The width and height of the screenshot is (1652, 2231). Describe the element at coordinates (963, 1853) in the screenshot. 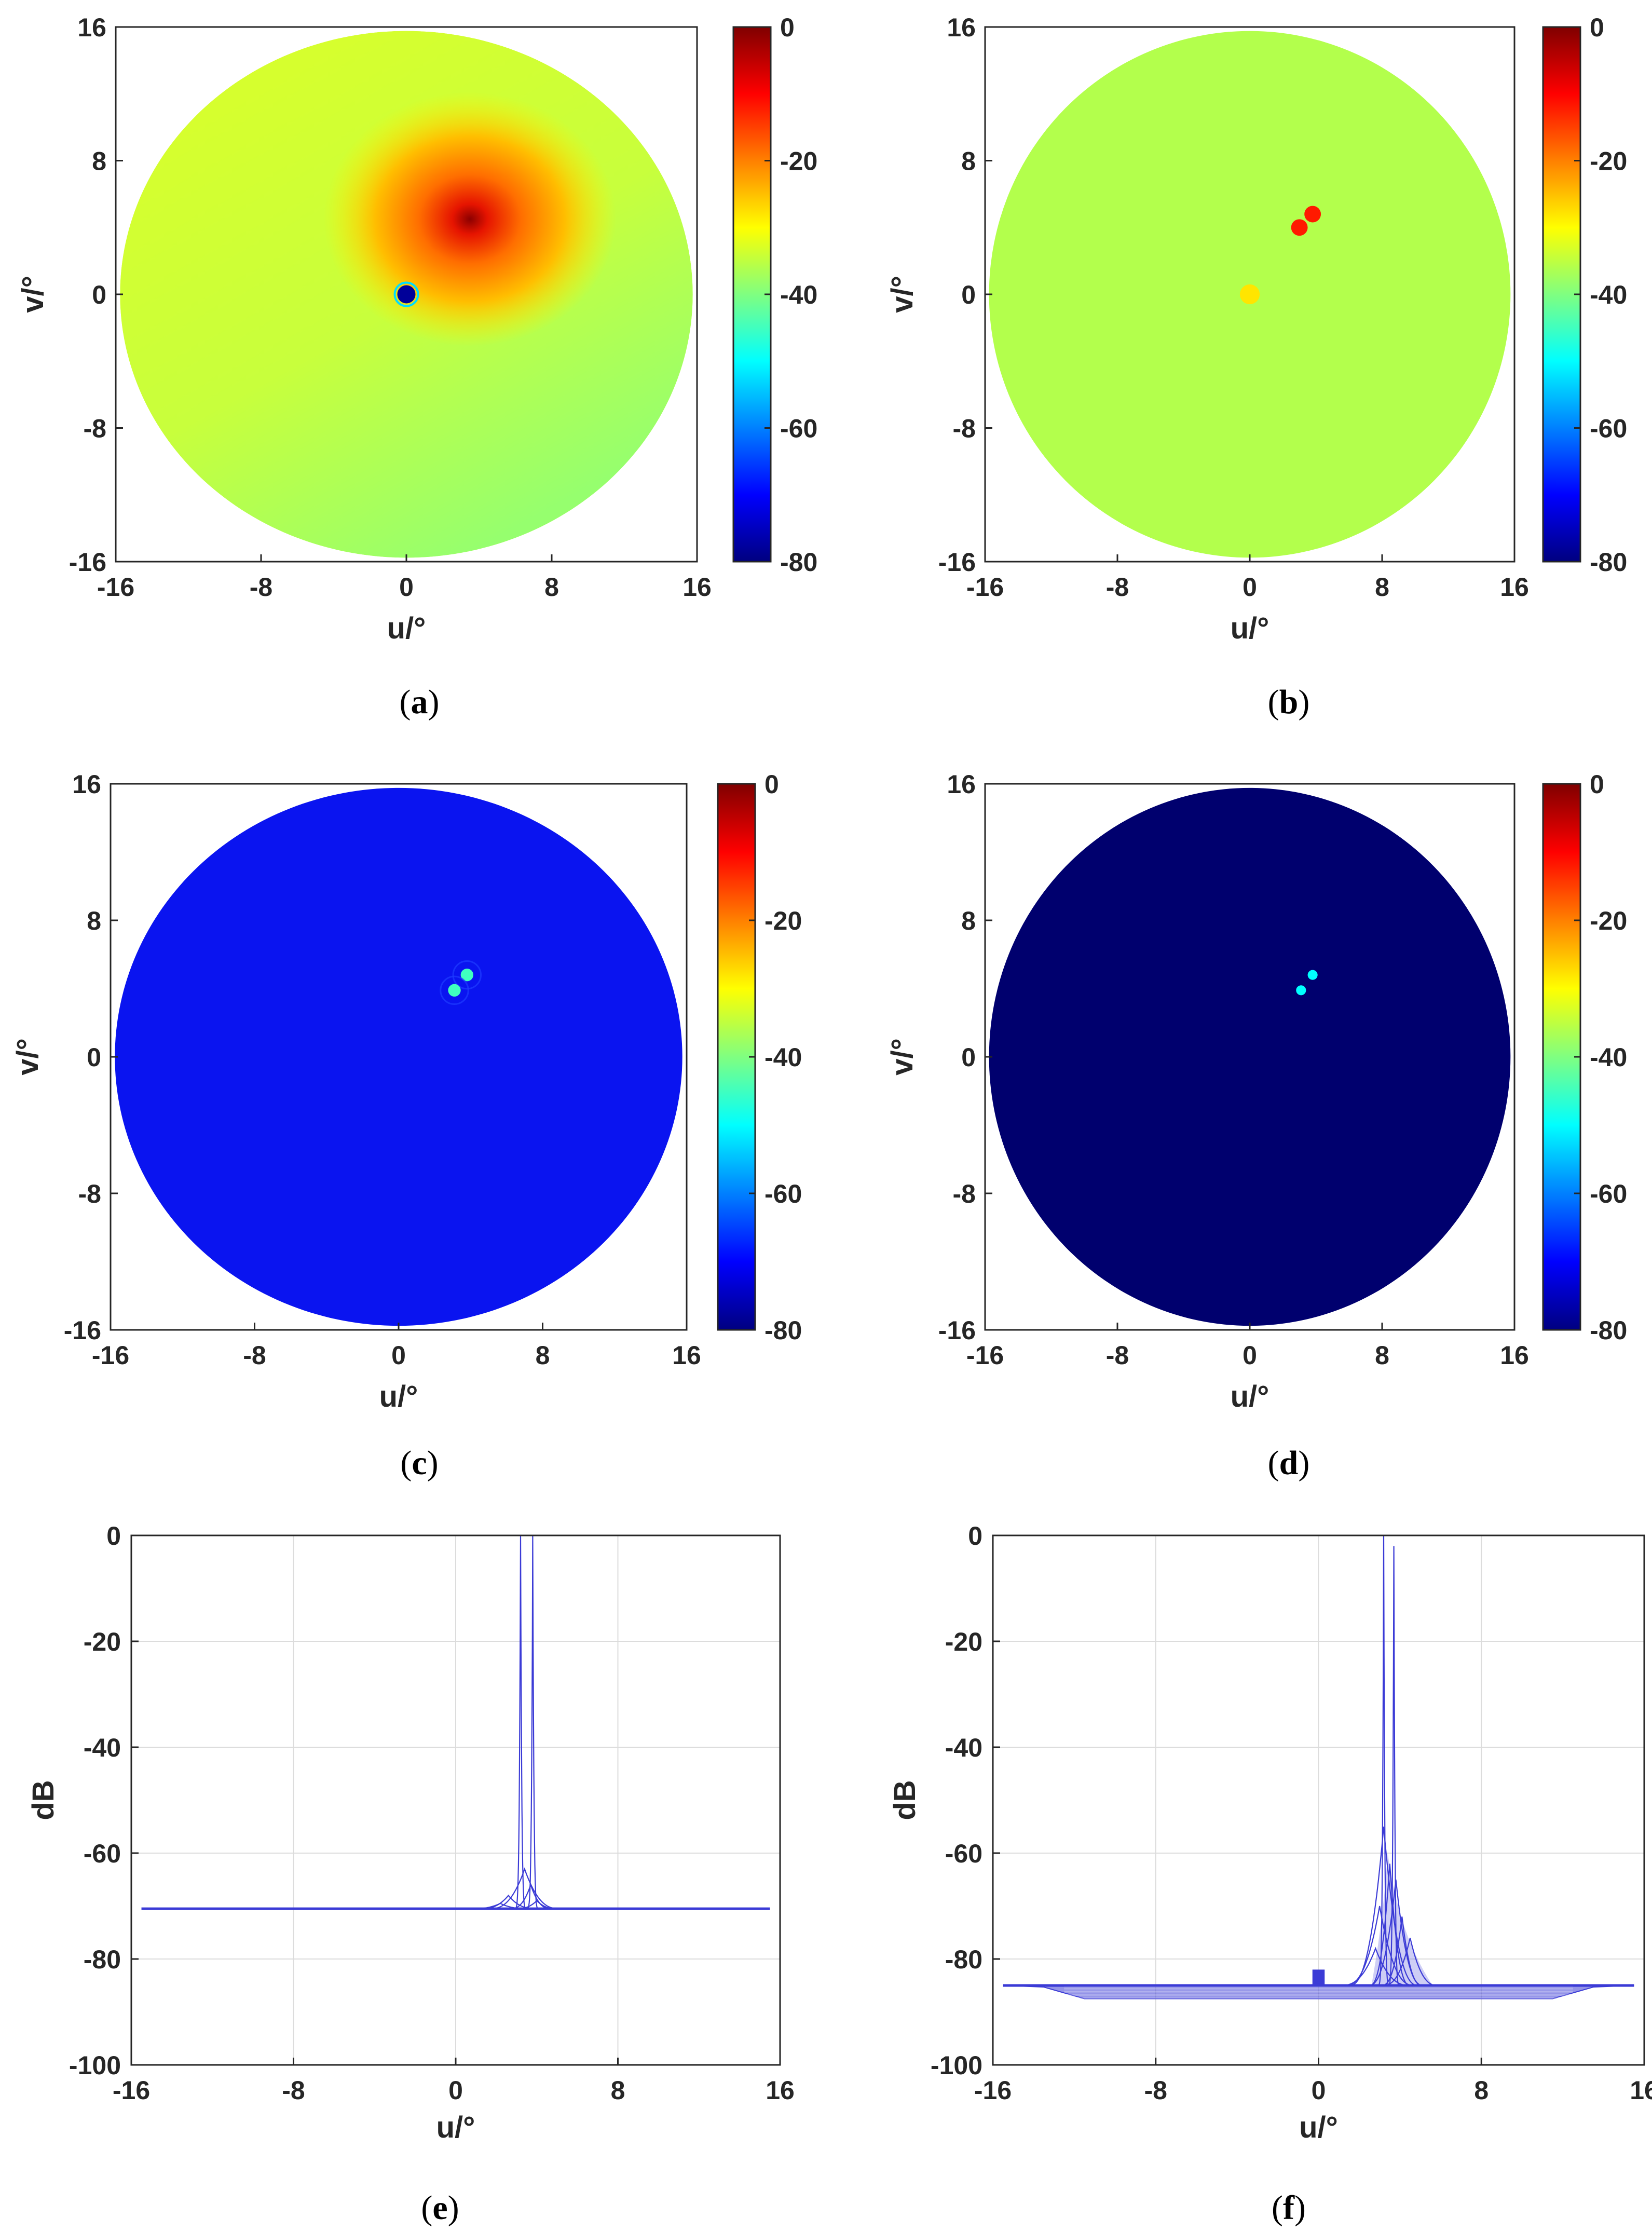

I see `y-tick-label: -60` at that location.